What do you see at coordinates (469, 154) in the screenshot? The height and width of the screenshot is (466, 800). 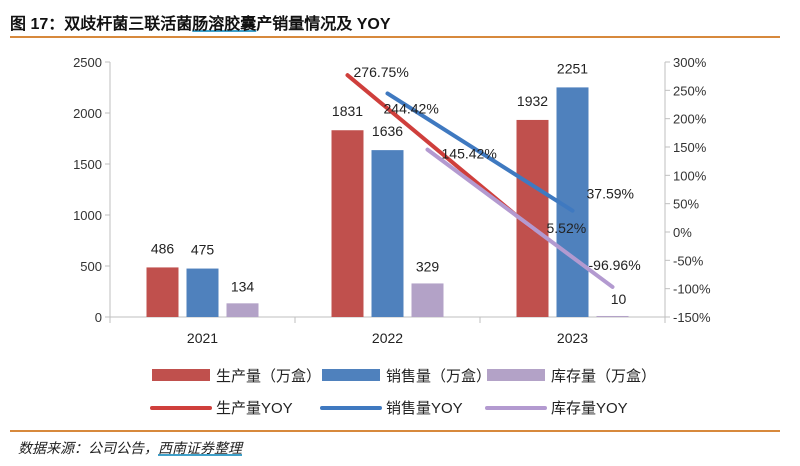 I see `yoy-value-label: 145.42%` at bounding box center [469, 154].